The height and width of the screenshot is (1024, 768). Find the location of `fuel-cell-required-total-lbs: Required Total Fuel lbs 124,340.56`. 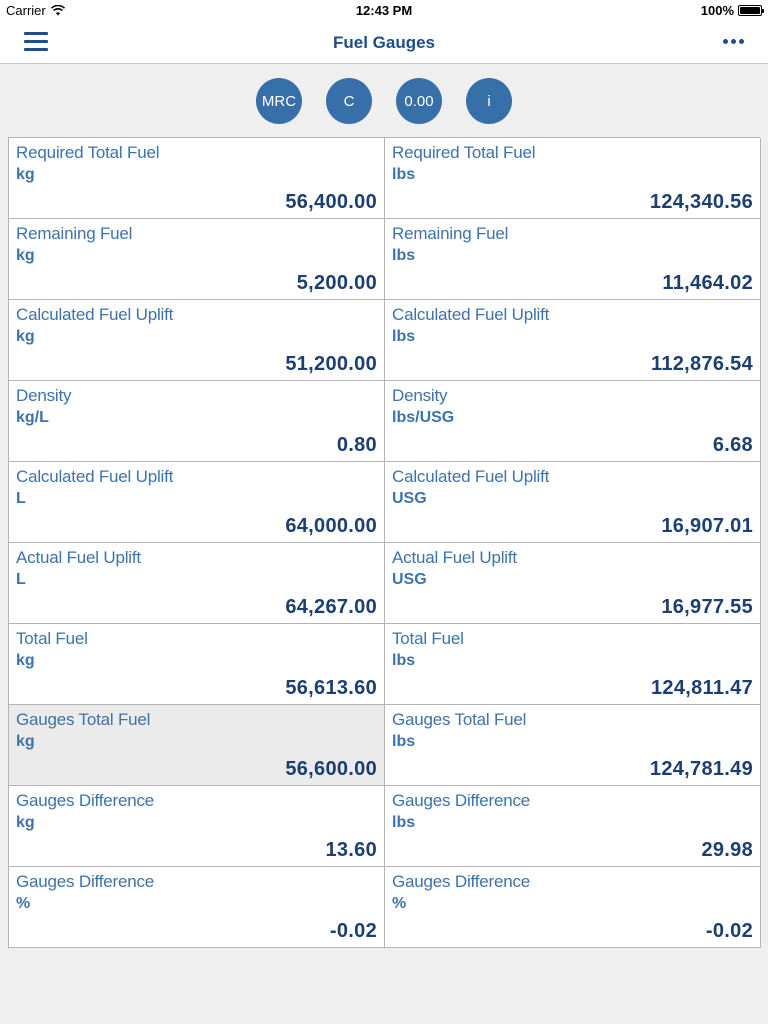

fuel-cell-required-total-lbs: Required Total Fuel lbs 124,340.56 is located at coordinates (573, 178).